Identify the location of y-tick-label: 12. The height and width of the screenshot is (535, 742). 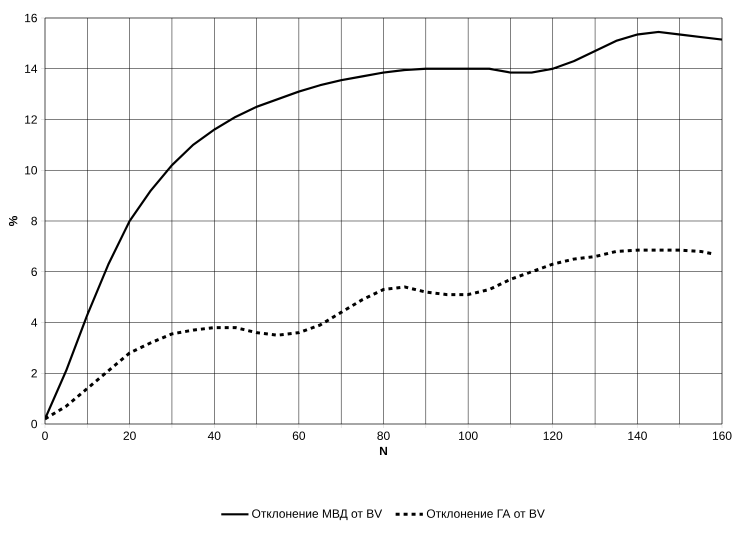
(31, 119).